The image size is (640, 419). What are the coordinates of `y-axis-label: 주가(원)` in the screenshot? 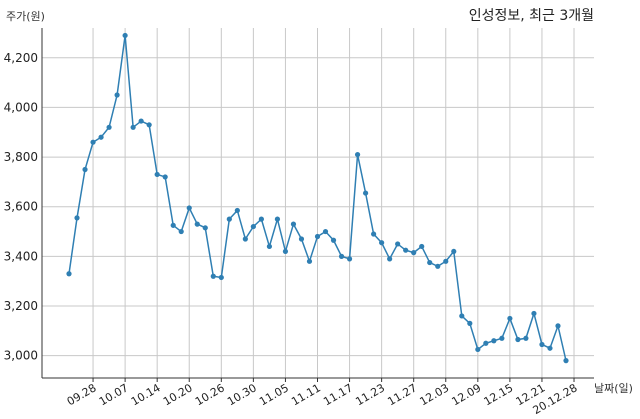 It's located at (25, 16).